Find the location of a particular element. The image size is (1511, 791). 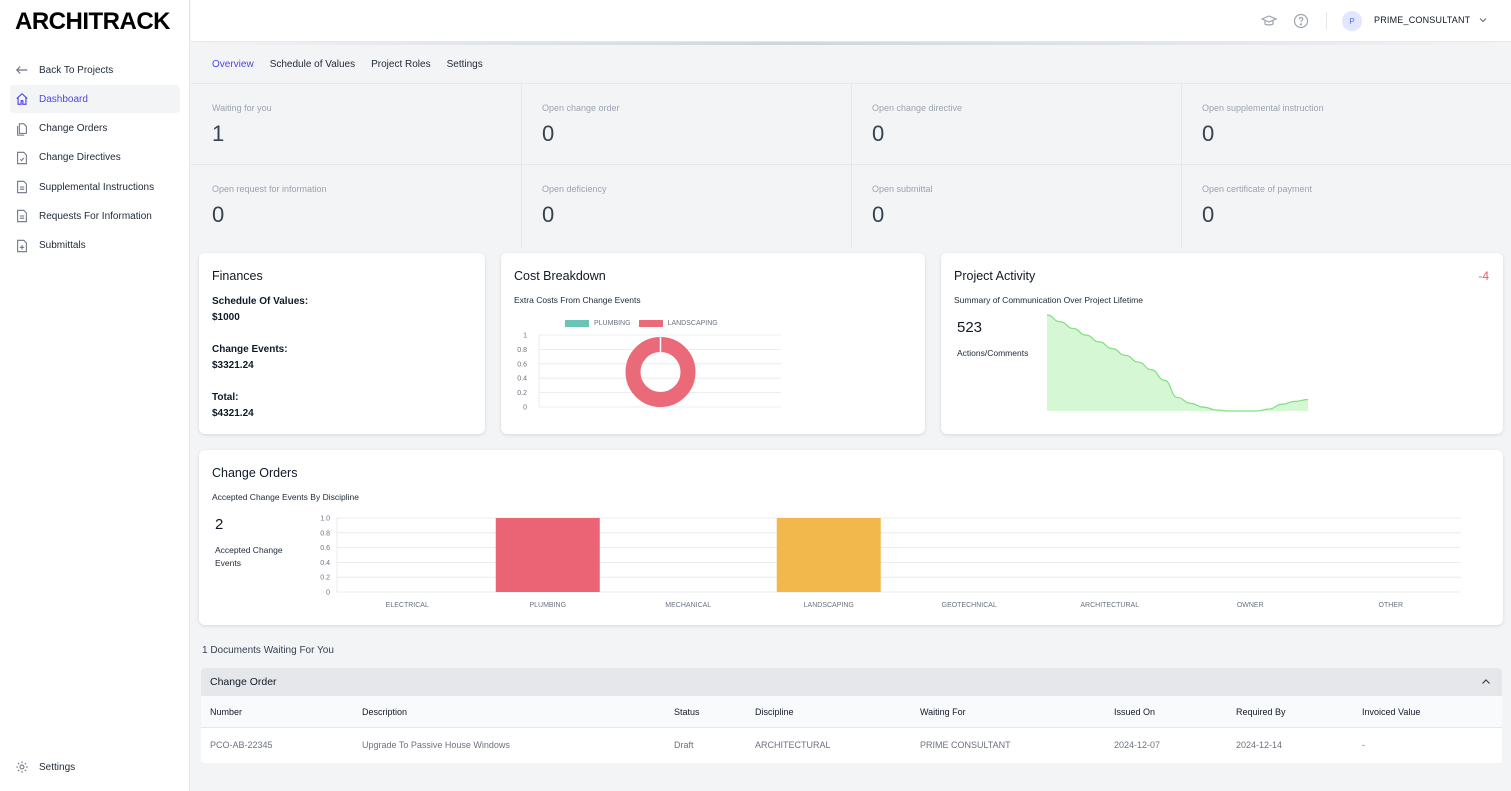

graduation-cap-icon is located at coordinates (1269, 21).